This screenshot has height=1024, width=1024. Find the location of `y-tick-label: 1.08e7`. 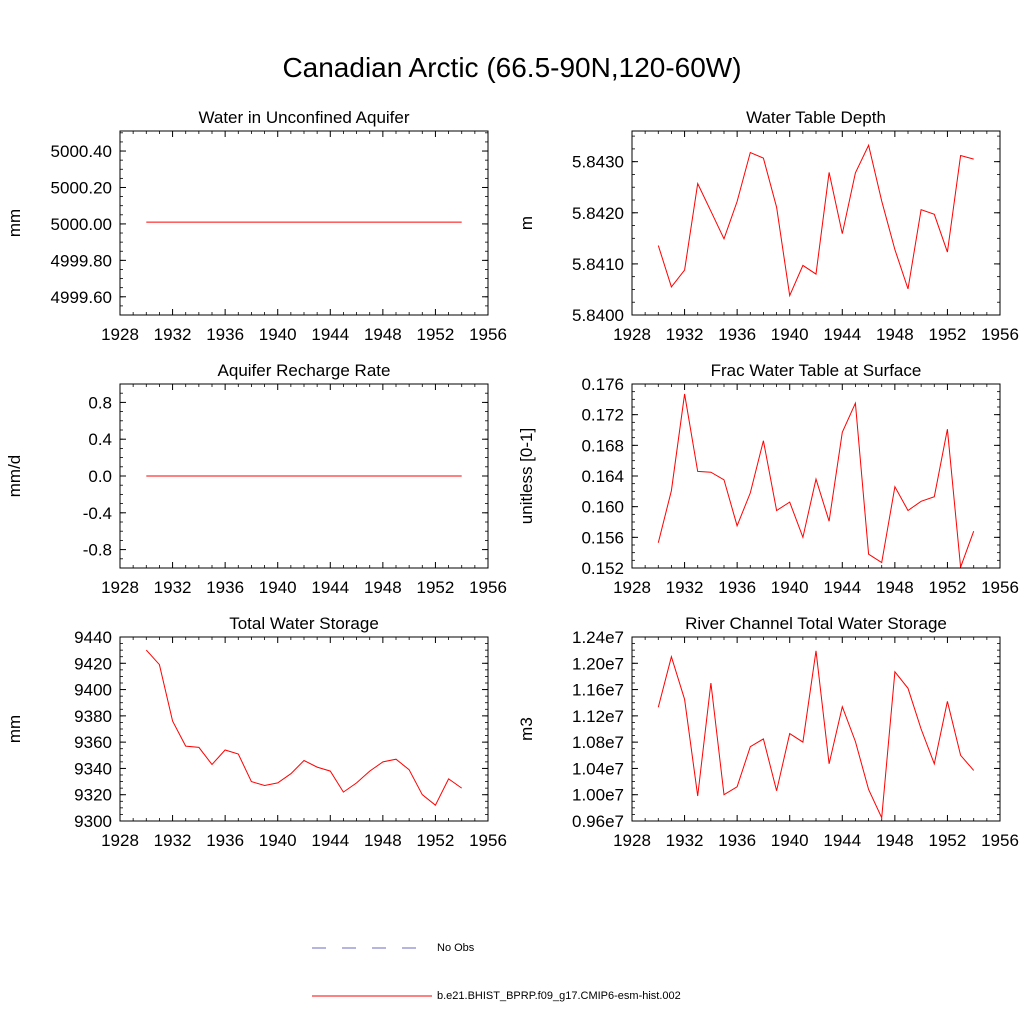

y-tick-label: 1.08e7 is located at coordinates (598, 742).